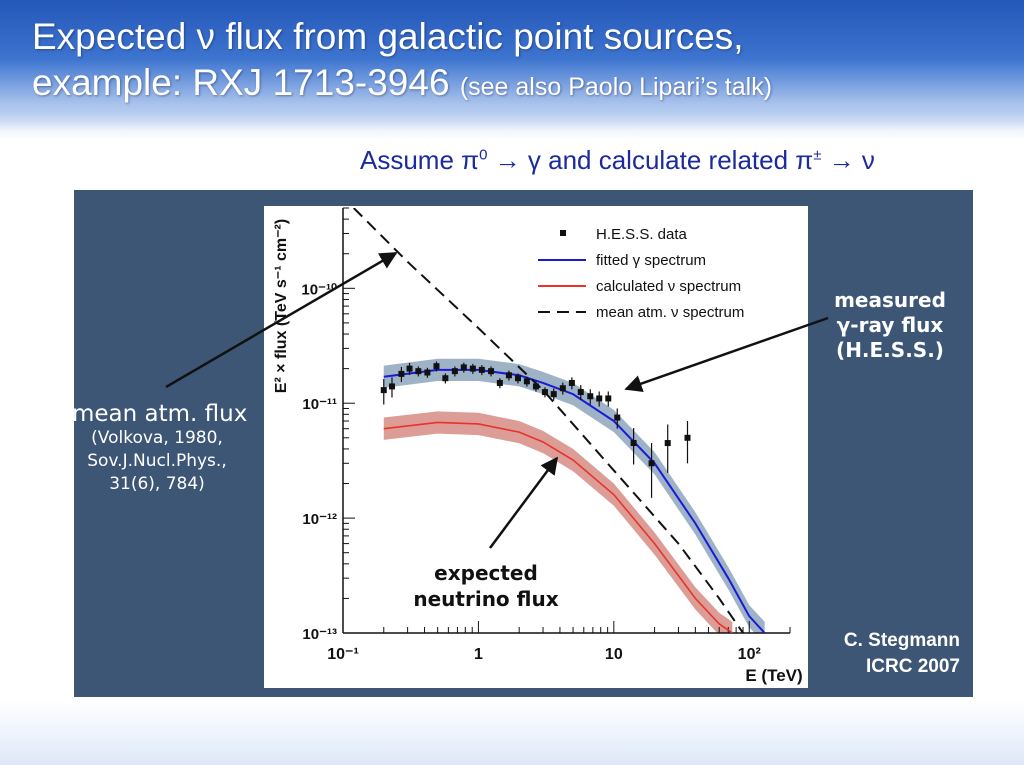  What do you see at coordinates (281, 306) in the screenshot?
I see `y-axis-label: E² × flux (TeV s⁻¹ cm⁻²)` at bounding box center [281, 306].